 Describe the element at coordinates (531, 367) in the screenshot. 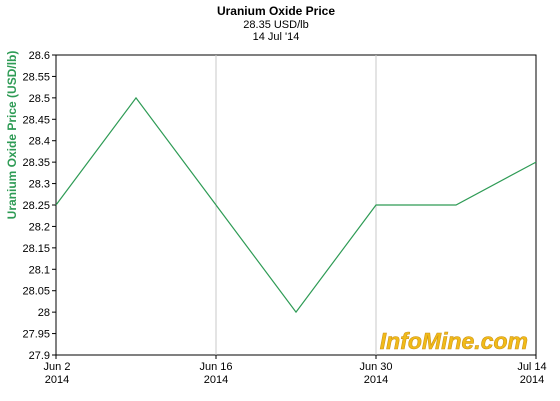

I see `x-tick-label: Jul 14` at that location.